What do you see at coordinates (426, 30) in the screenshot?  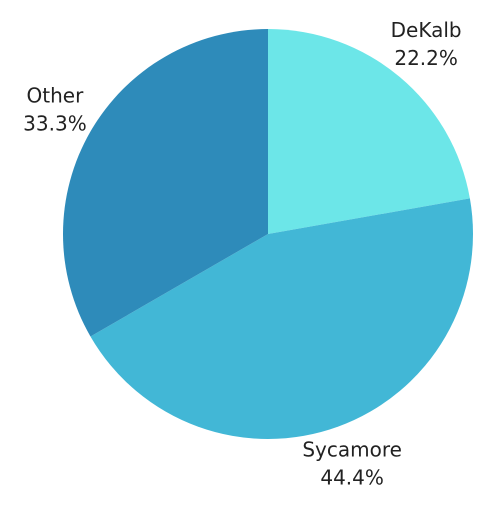 I see `slice-label: DeKalb` at bounding box center [426, 30].